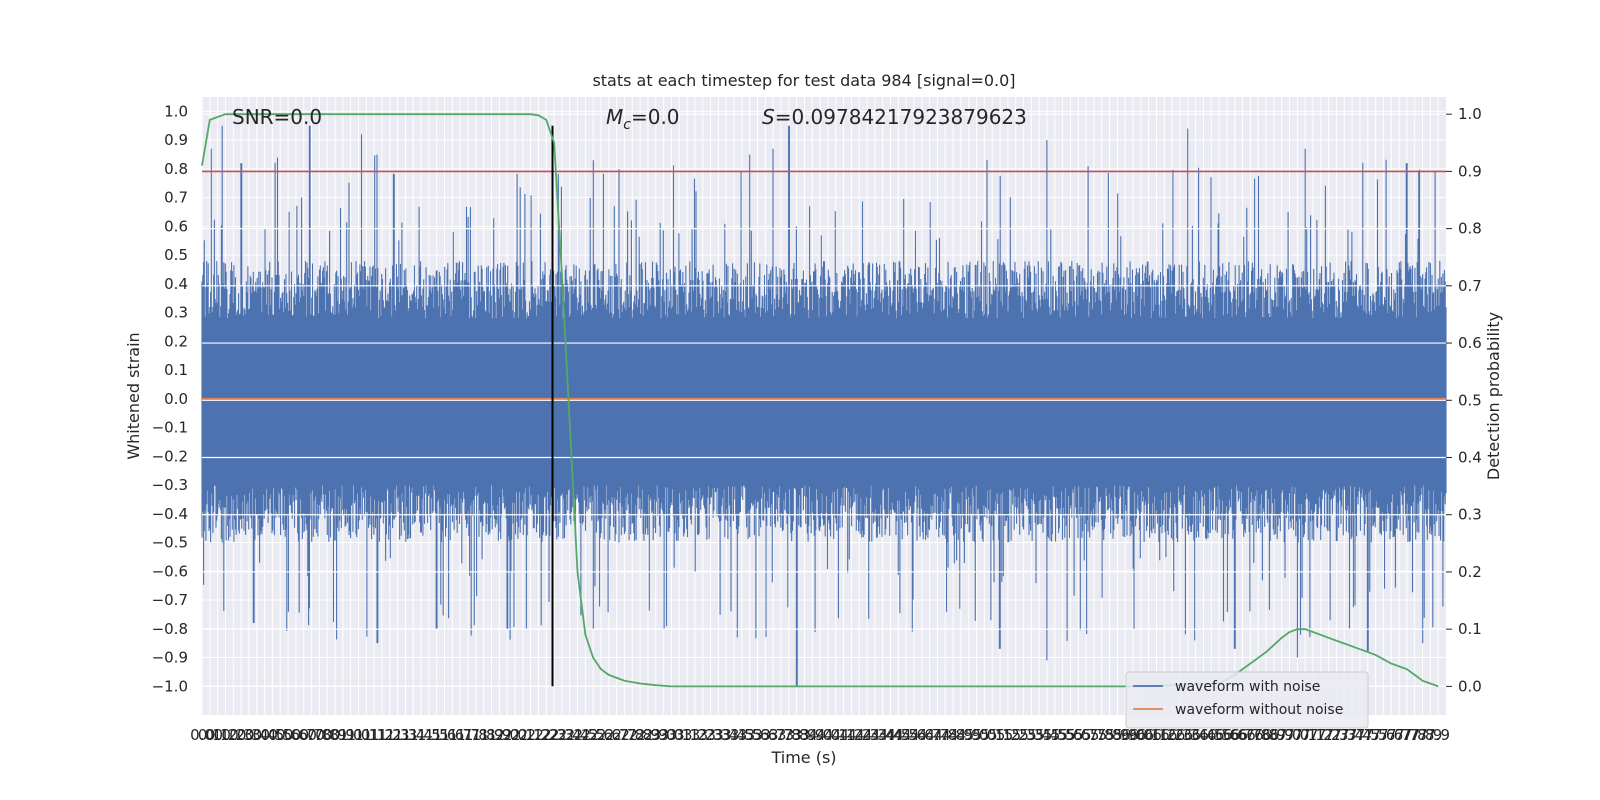 The width and height of the screenshot is (1600, 800). Describe the element at coordinates (789, 735) in the screenshot. I see `x-tick-label: 3.8` at that location.